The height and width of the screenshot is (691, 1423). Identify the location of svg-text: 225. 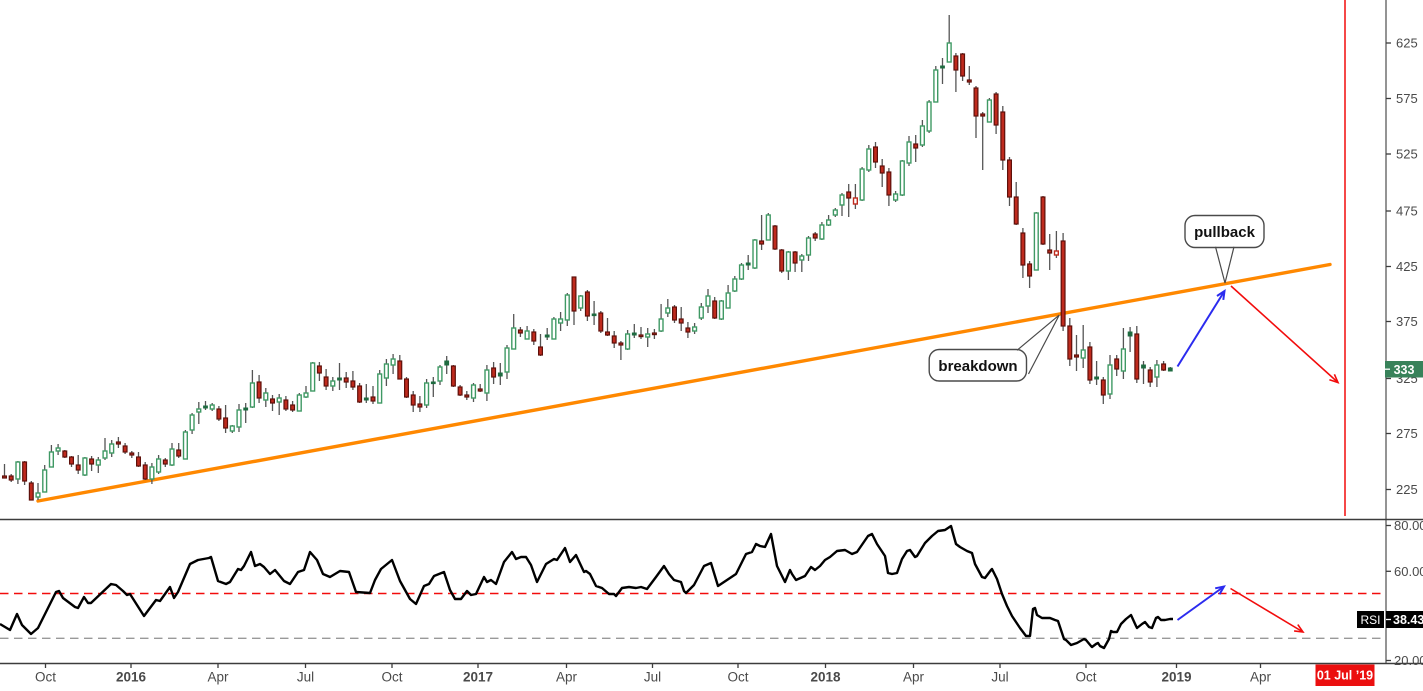
(1407, 489).